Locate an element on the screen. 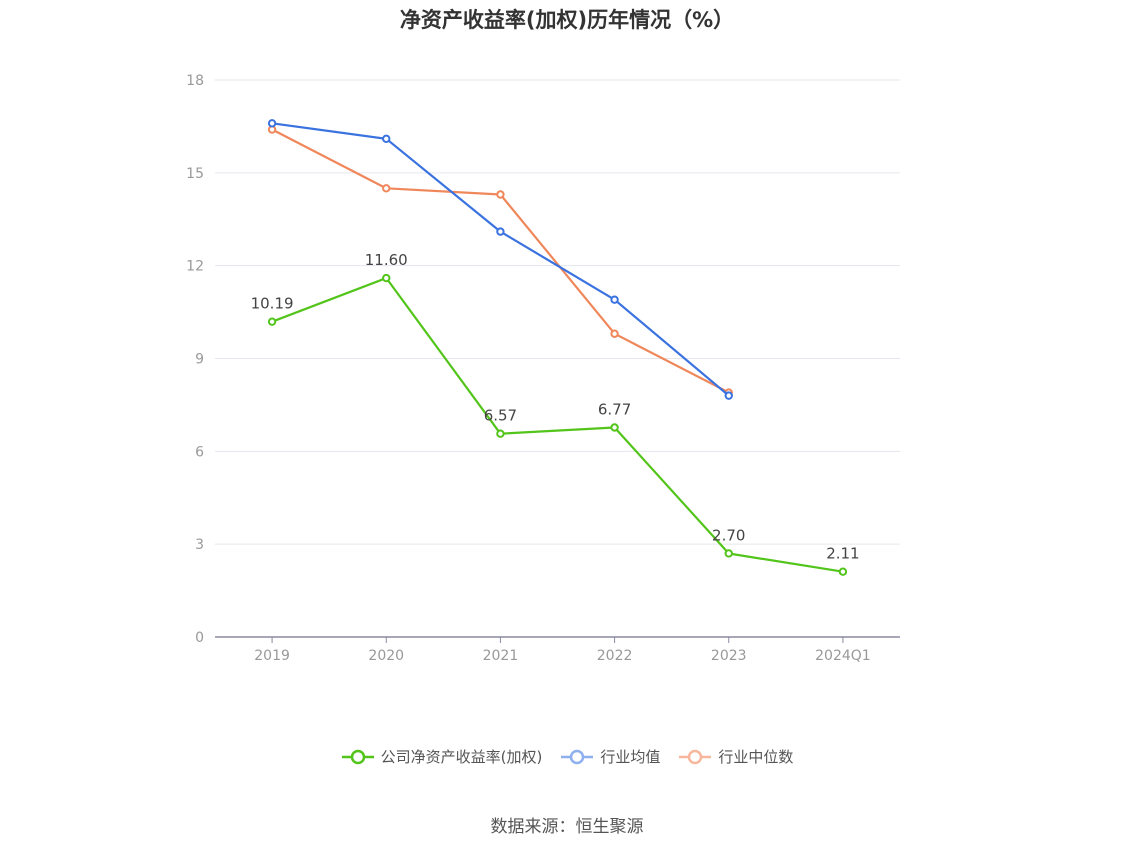 Image resolution: width=1134 pixels, height=849 pixels. chart-title: 净资产收益率(加权)历年情况（%） is located at coordinates (567, 20).